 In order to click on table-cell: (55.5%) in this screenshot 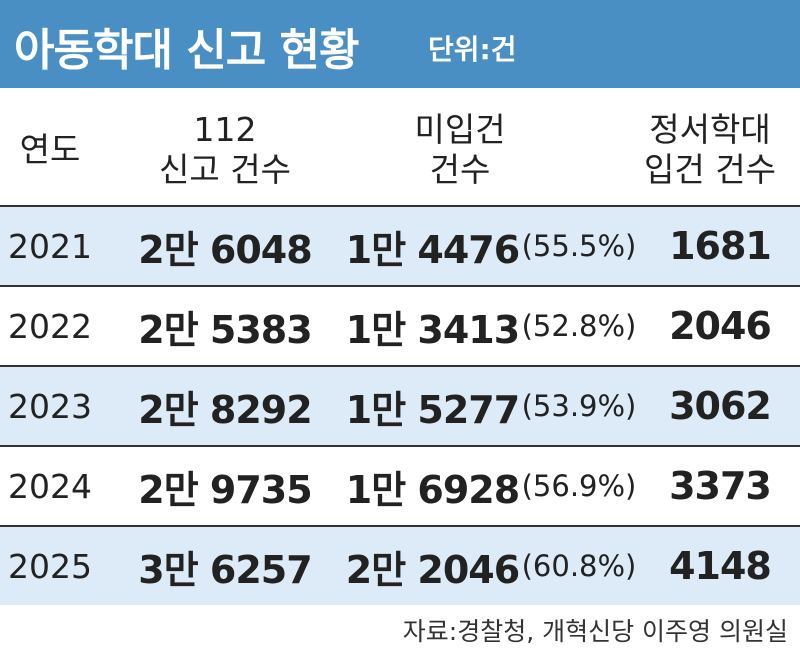, I will do `click(579, 246)`.